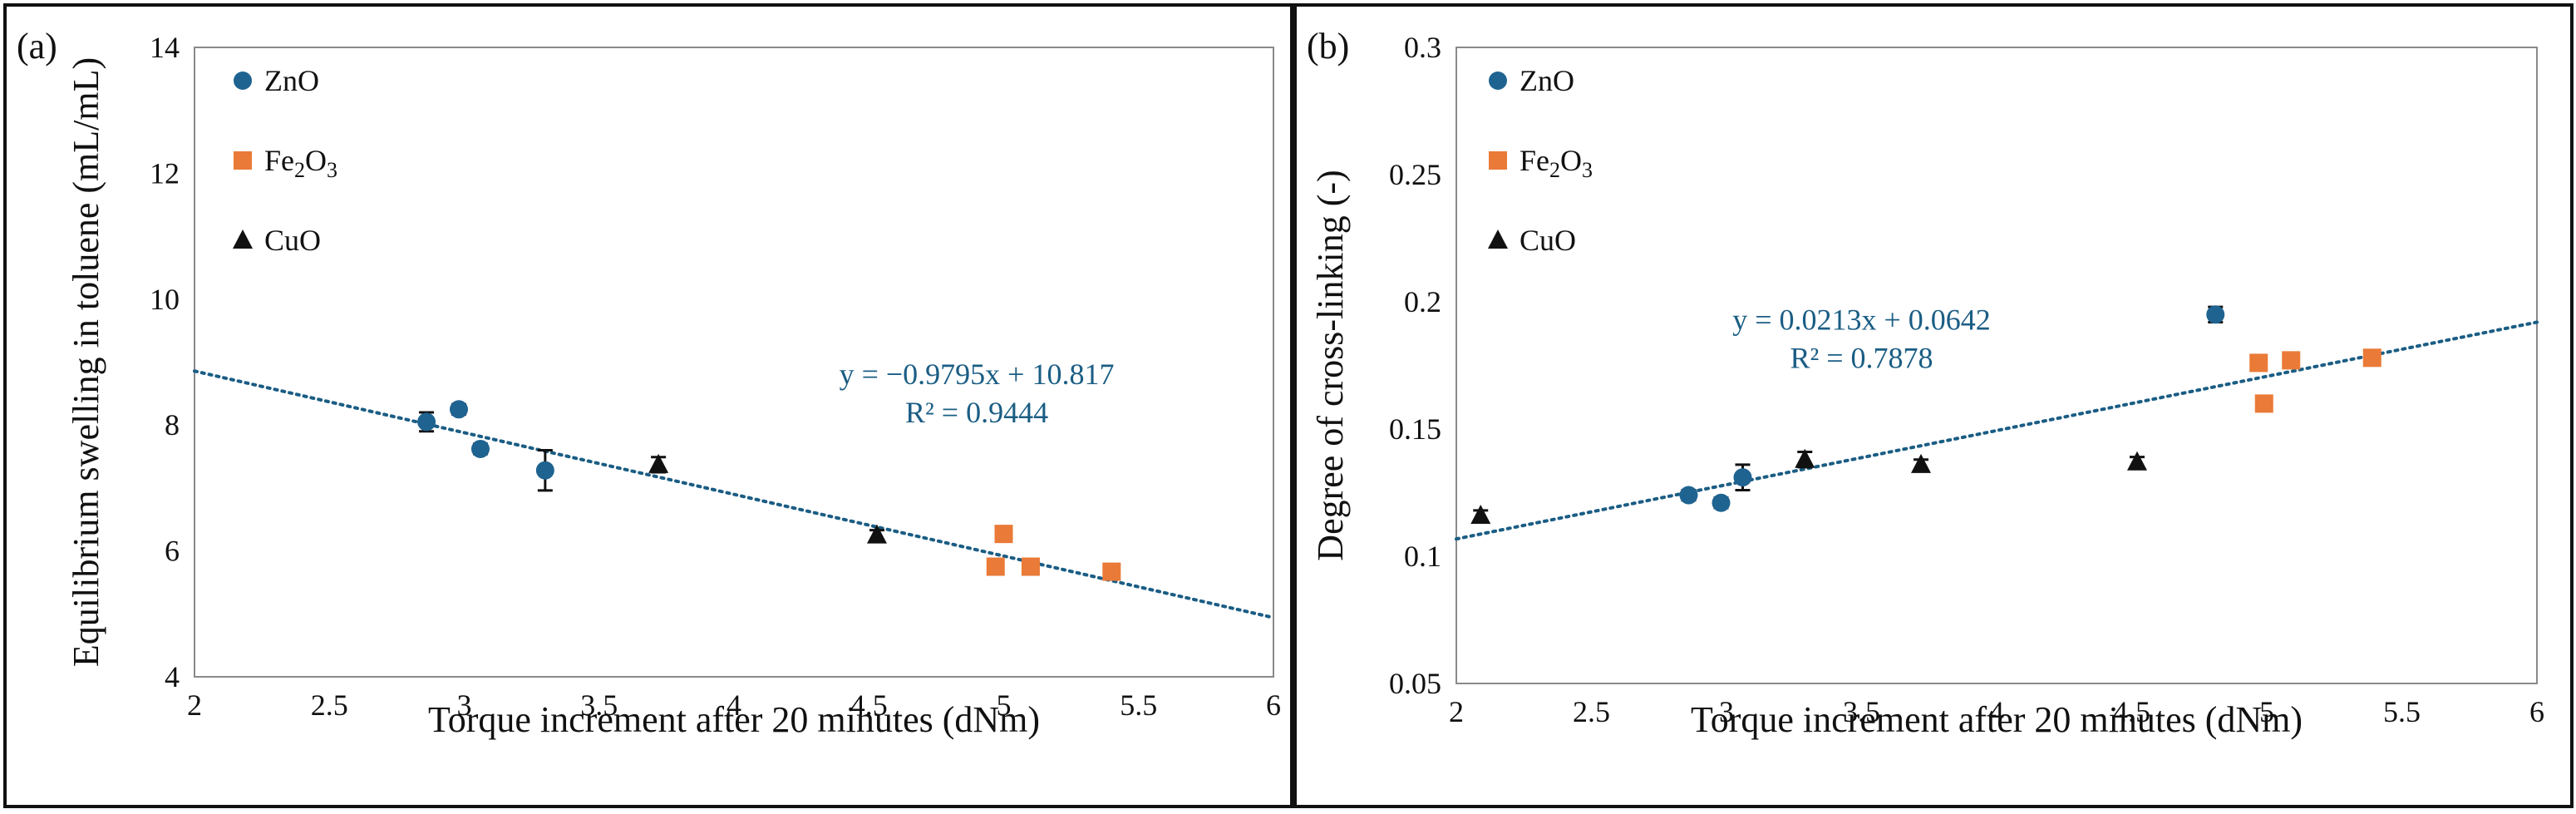 This screenshot has width=2576, height=814. Describe the element at coordinates (977, 374) in the screenshot. I see `panel-a-equation: y = −0.9795x + 10.817` at that location.